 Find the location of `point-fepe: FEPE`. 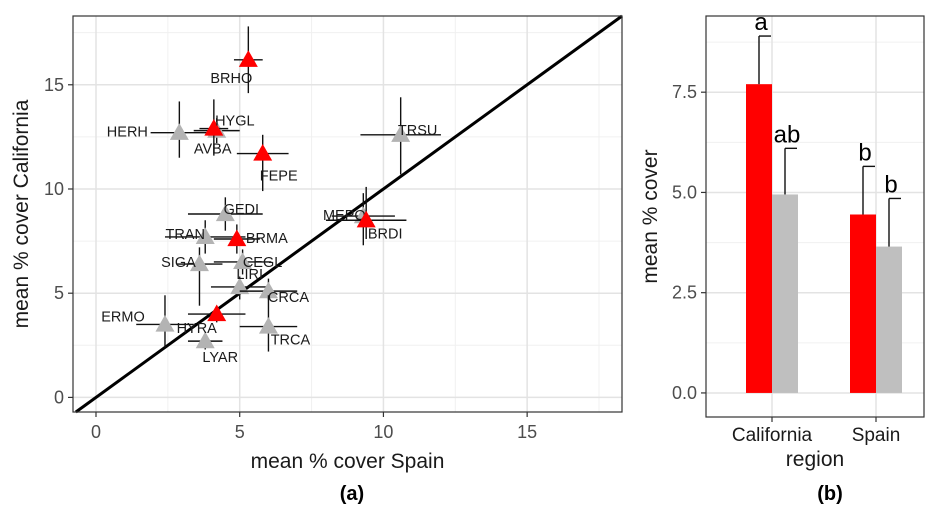

point-fepe: FEPE is located at coordinates (267, 163).